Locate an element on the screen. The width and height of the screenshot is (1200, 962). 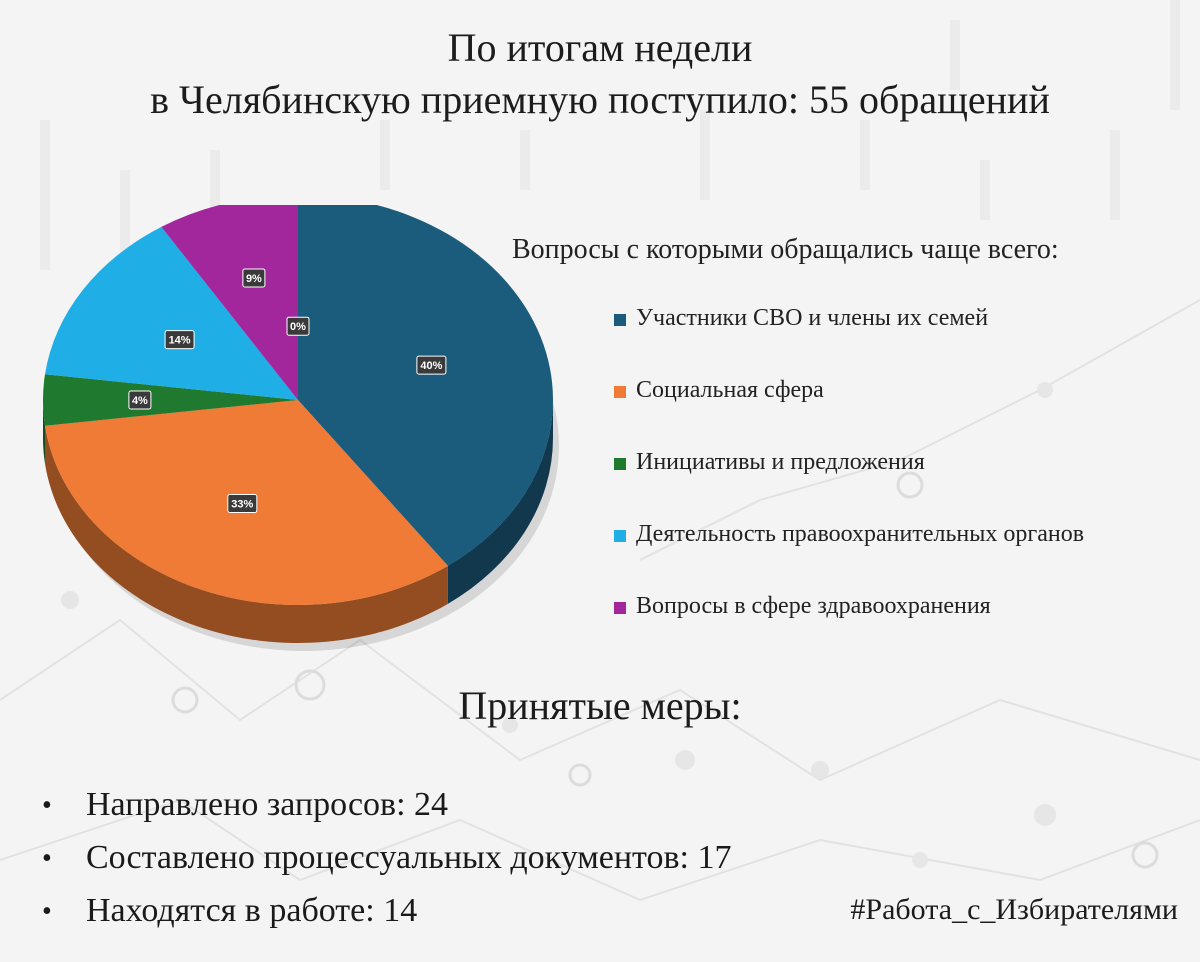
pie-data-label-text: 14% is located at coordinates (180, 341).